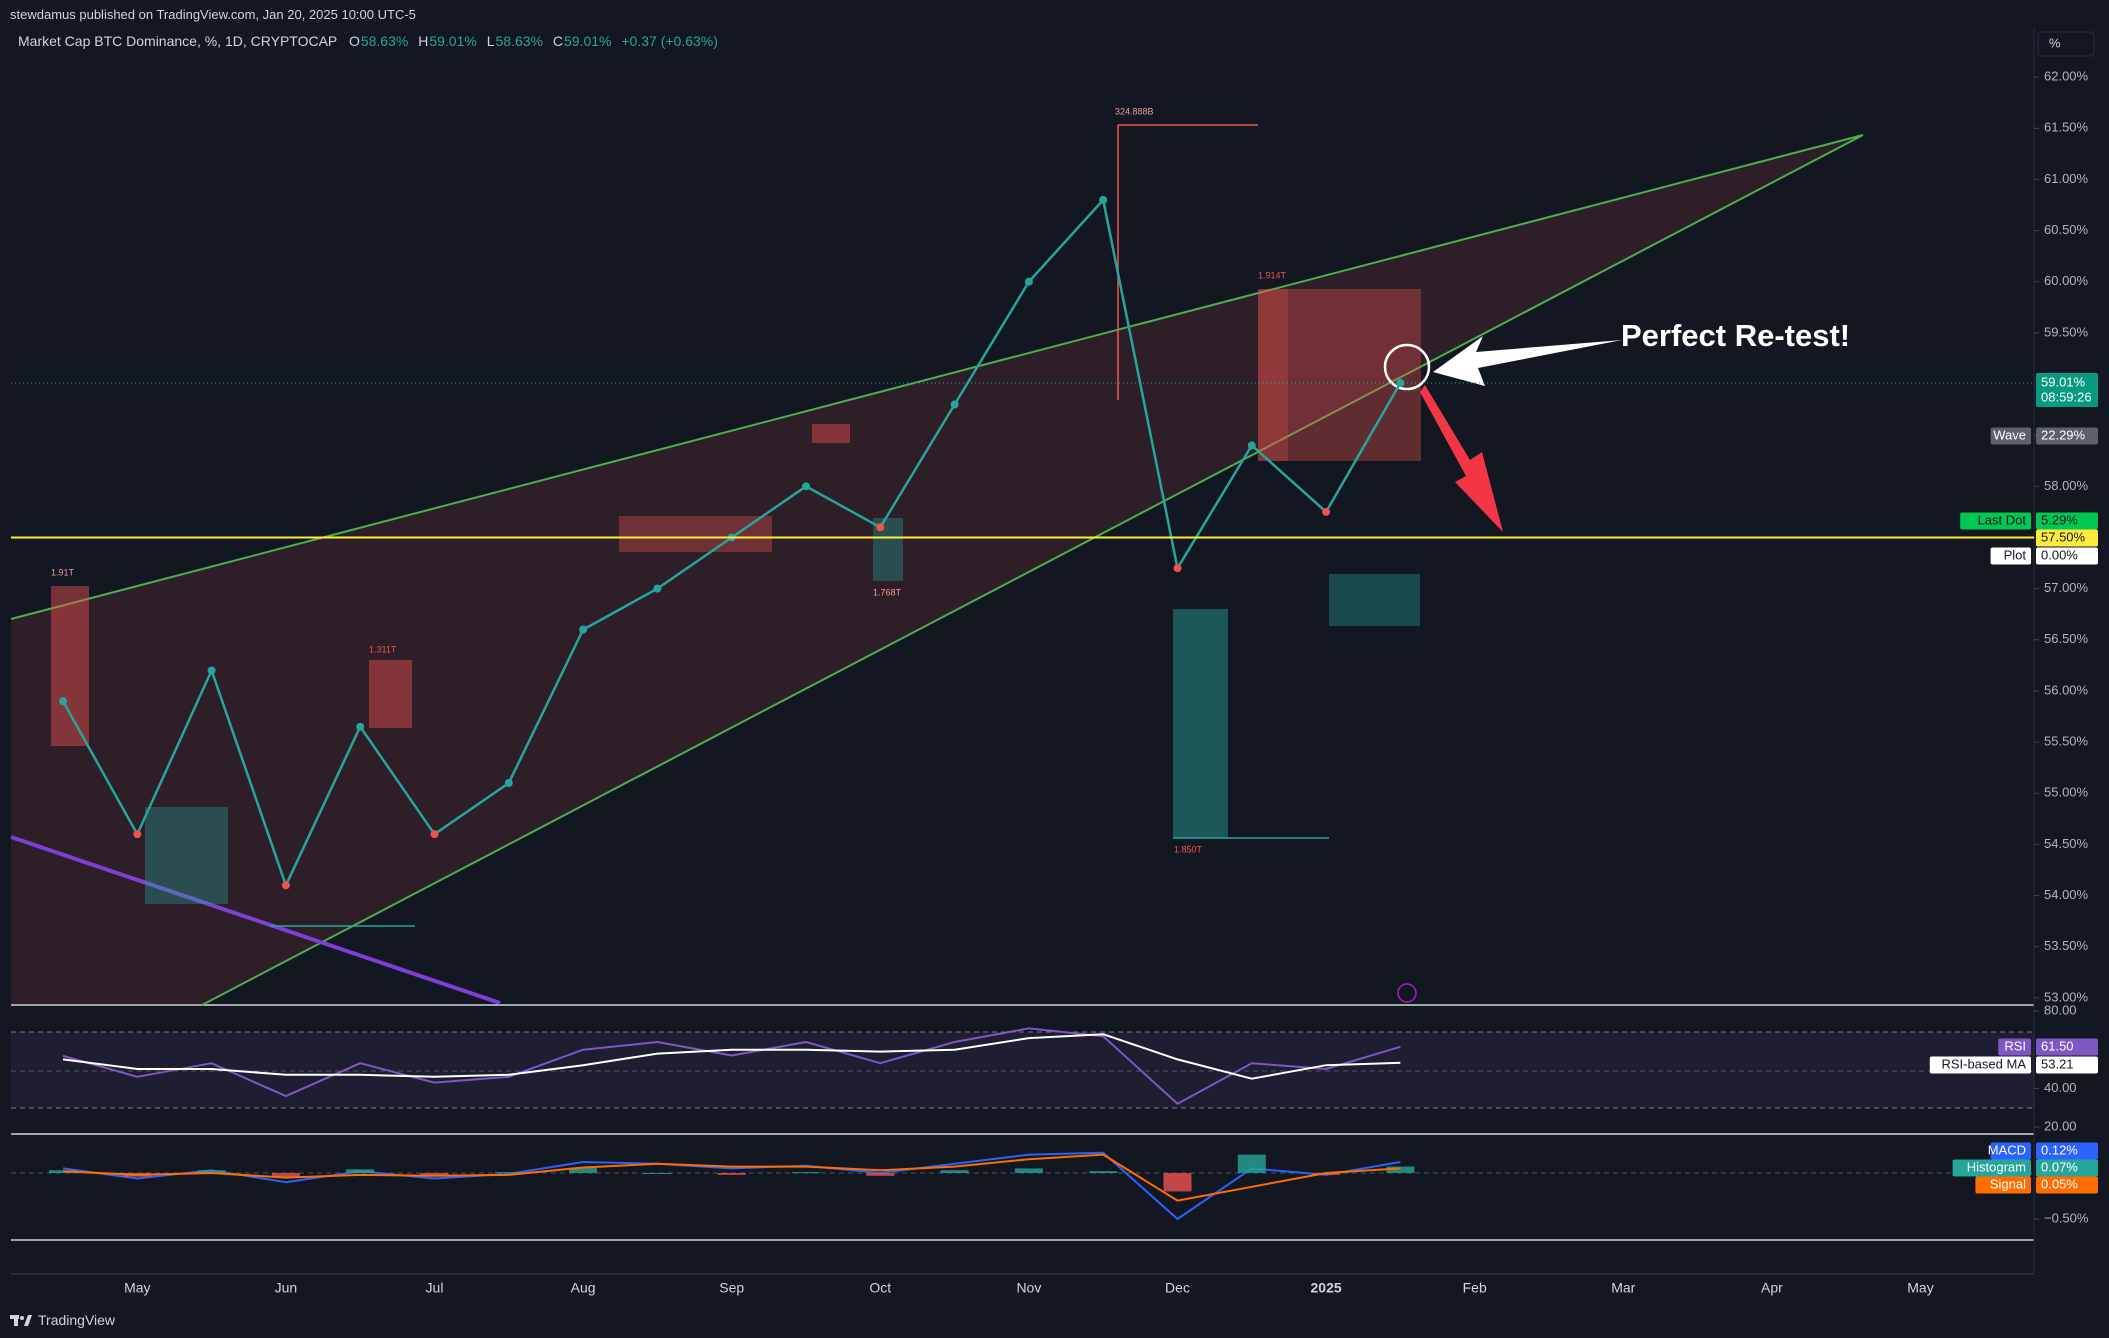 The image size is (2109, 1338). I want to click on tag-name: MACD, so click(2007, 1149).